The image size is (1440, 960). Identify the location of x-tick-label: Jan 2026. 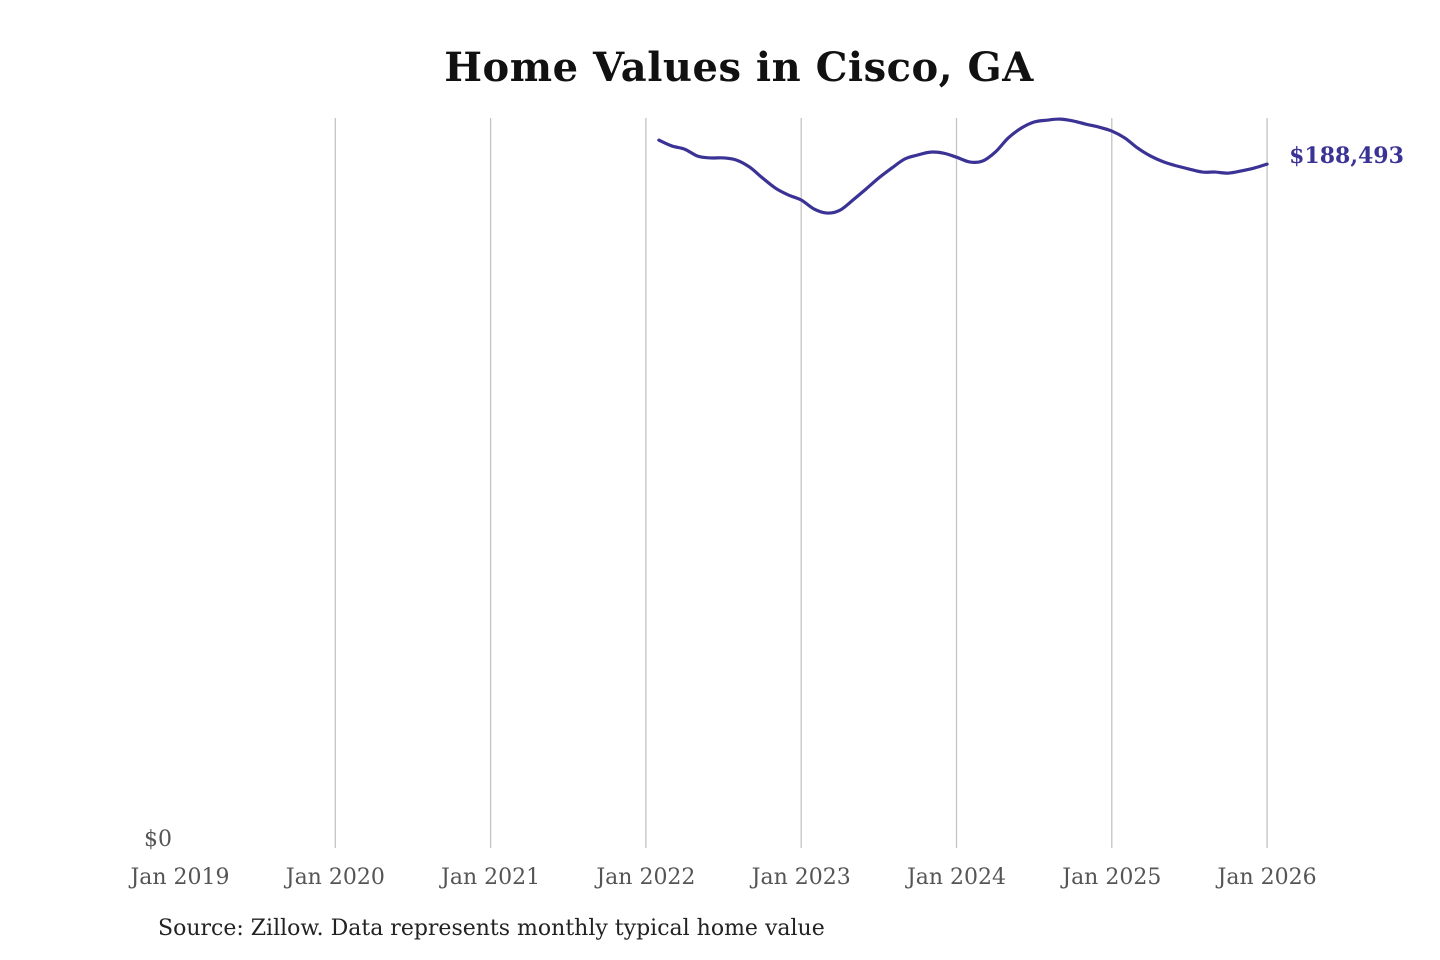
(1266, 877).